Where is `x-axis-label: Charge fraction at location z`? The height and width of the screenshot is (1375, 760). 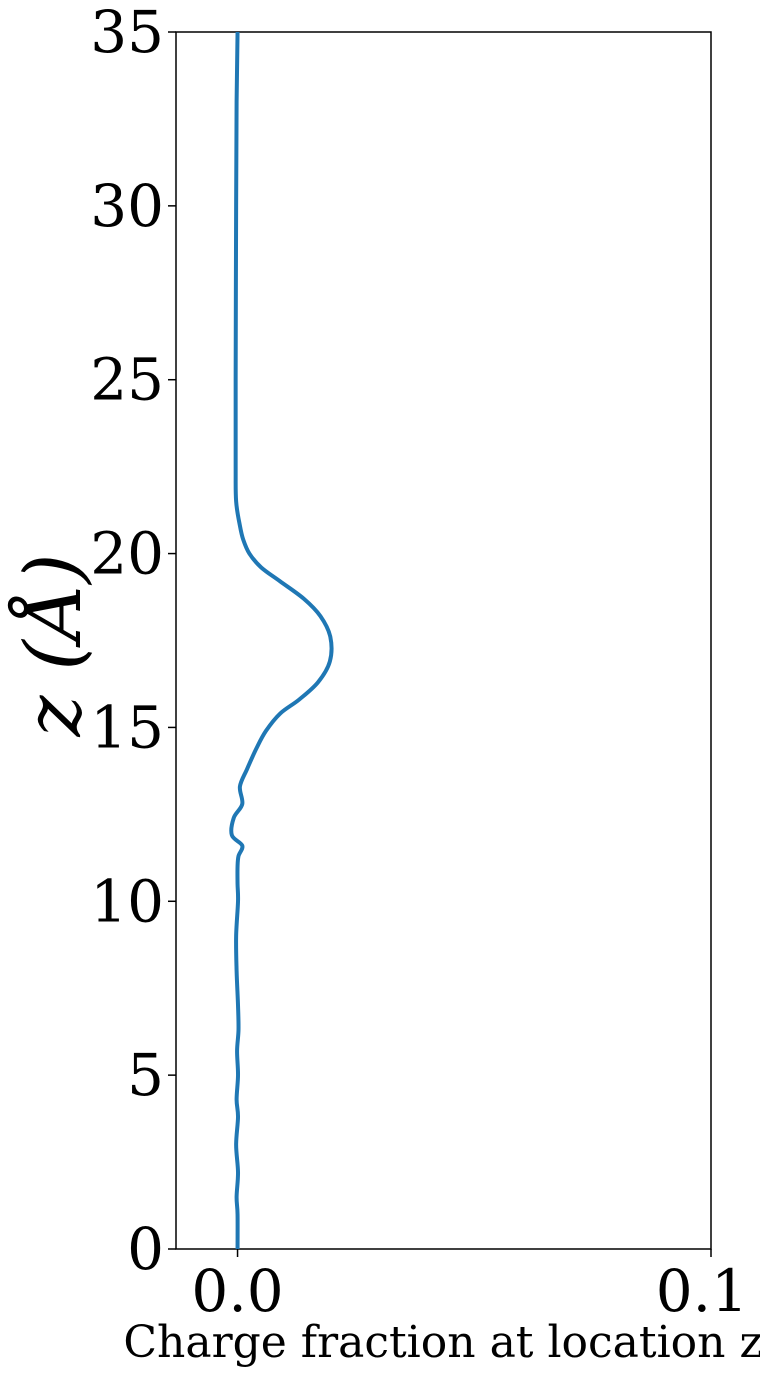 x-axis-label: Charge fraction at location z is located at coordinates (441, 1342).